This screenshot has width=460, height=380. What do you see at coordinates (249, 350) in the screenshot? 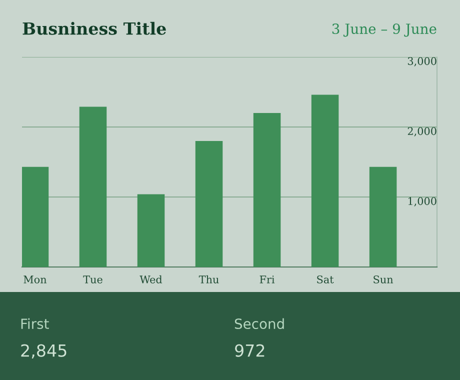
I see `text: 972` at bounding box center [249, 350].